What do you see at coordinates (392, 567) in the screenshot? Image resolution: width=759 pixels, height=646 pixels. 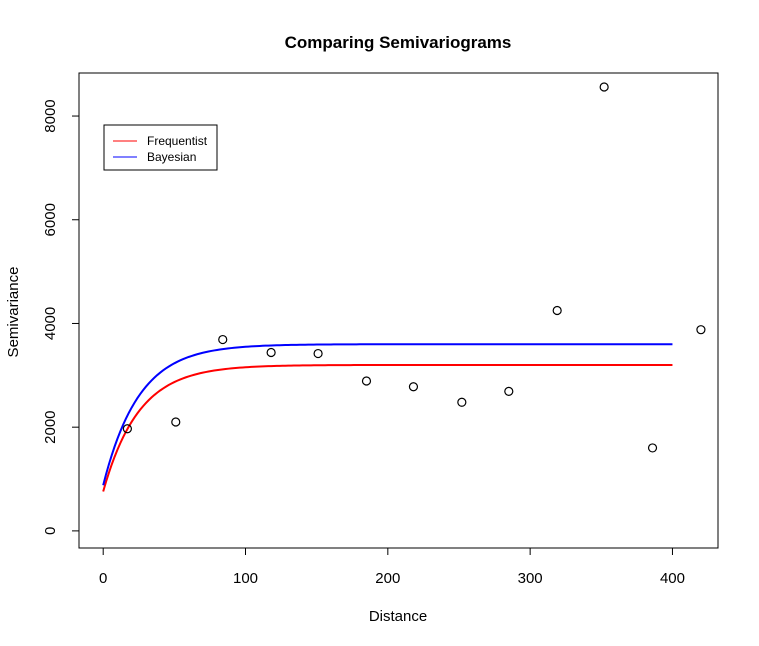 I see `x-axis: 0 100 200 300 400` at bounding box center [392, 567].